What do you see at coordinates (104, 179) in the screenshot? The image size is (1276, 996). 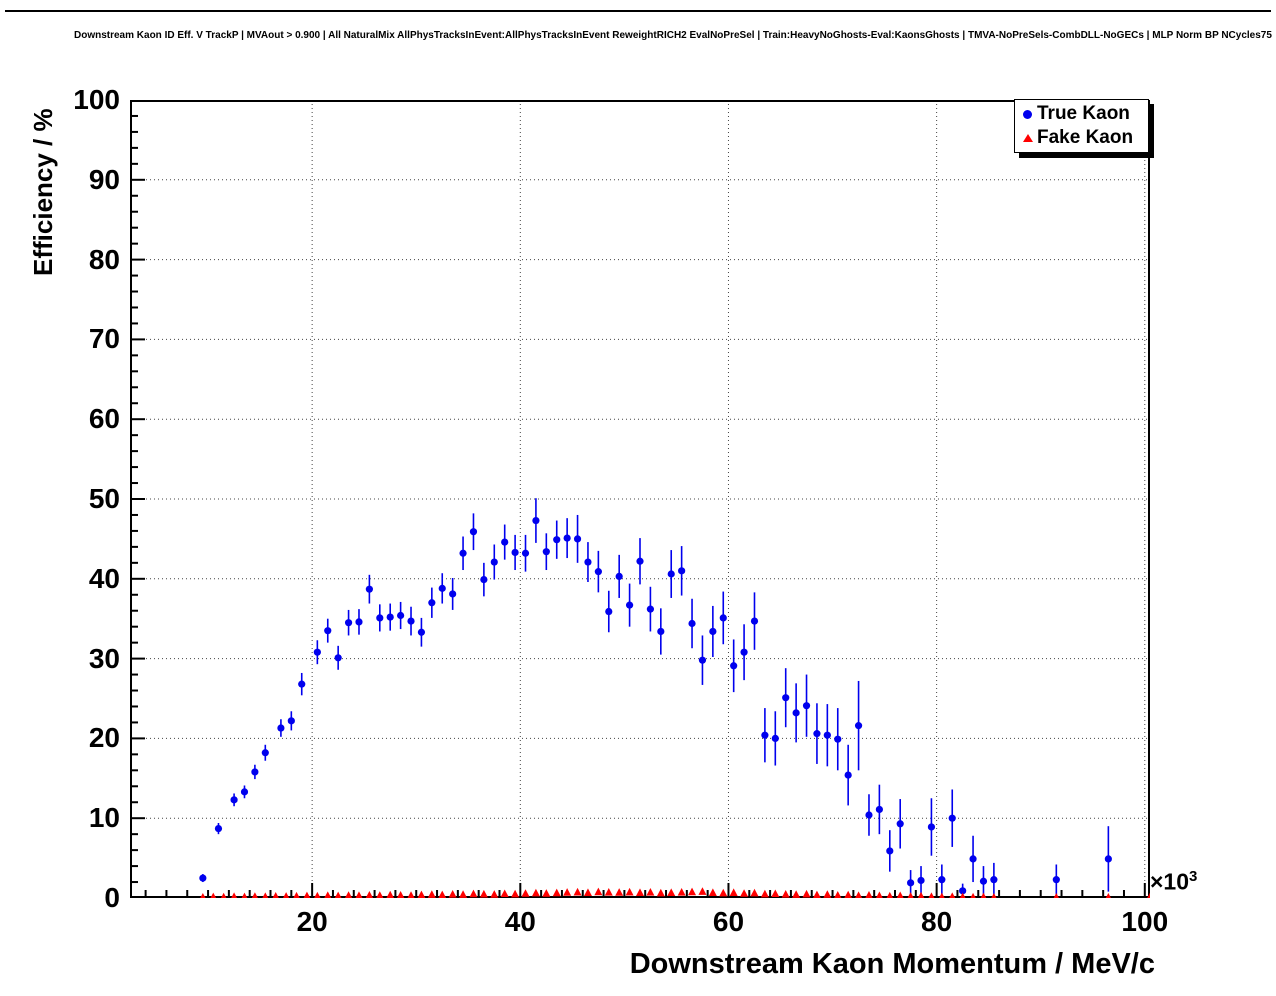 I see `y-tick-label: 90` at bounding box center [104, 179].